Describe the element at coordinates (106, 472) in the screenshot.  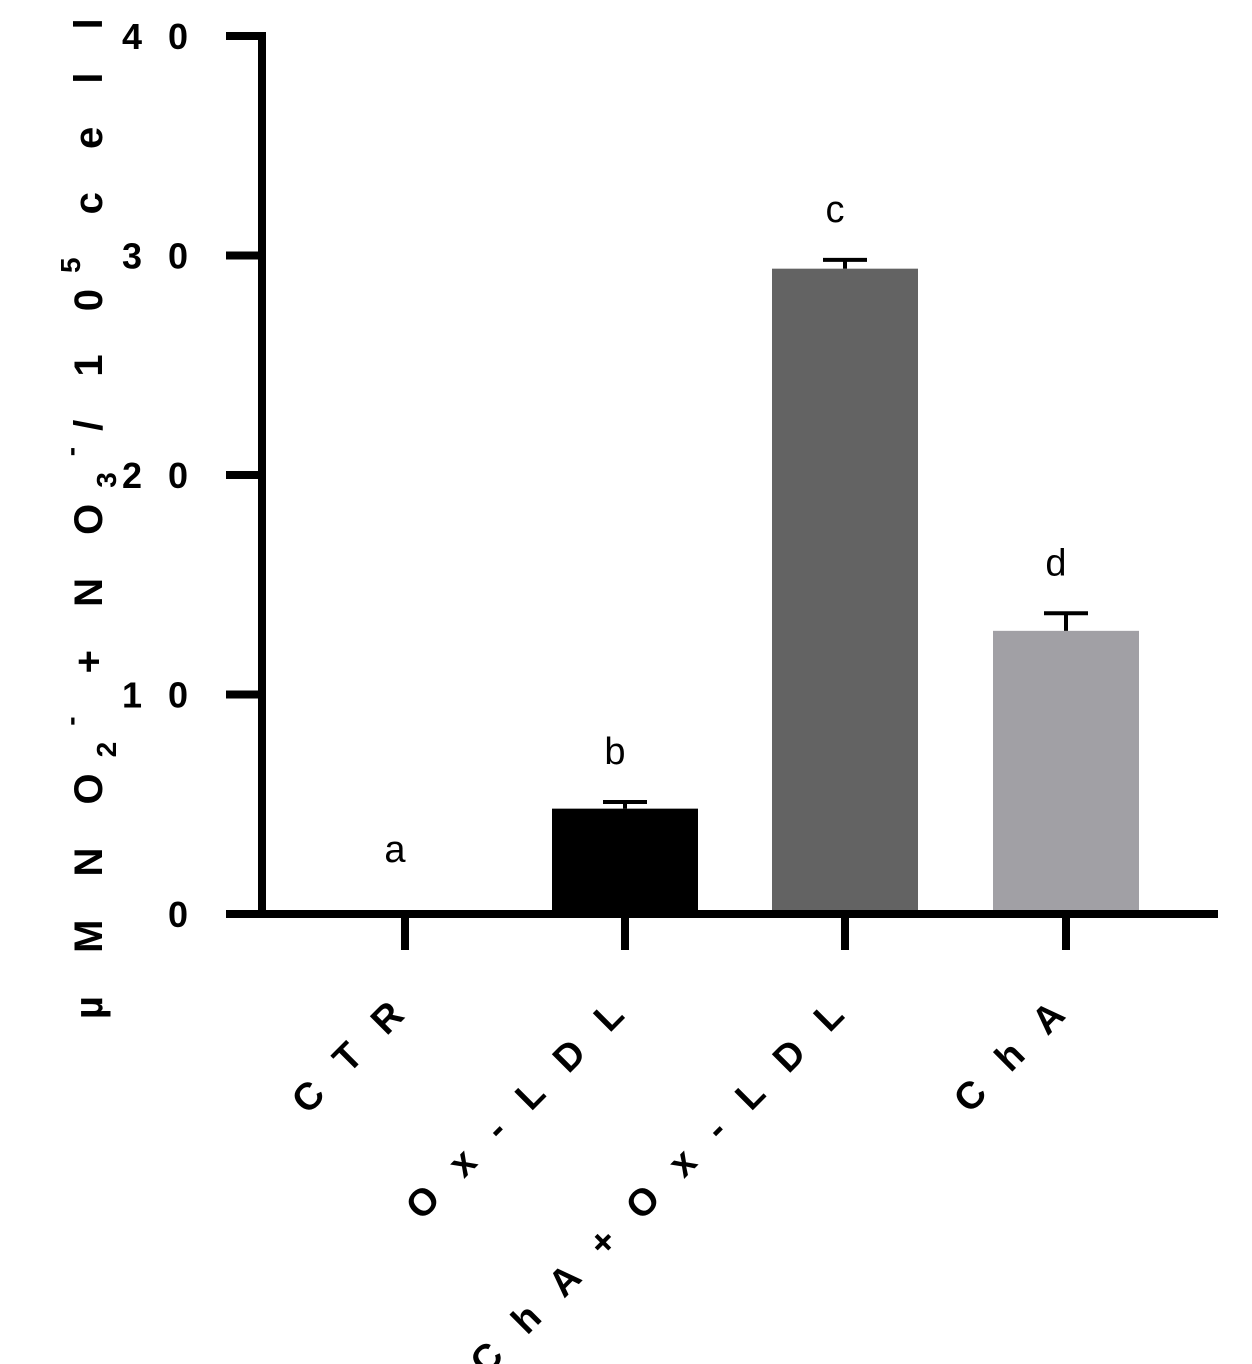
I see `y-axis-title-part-5: 3` at that location.